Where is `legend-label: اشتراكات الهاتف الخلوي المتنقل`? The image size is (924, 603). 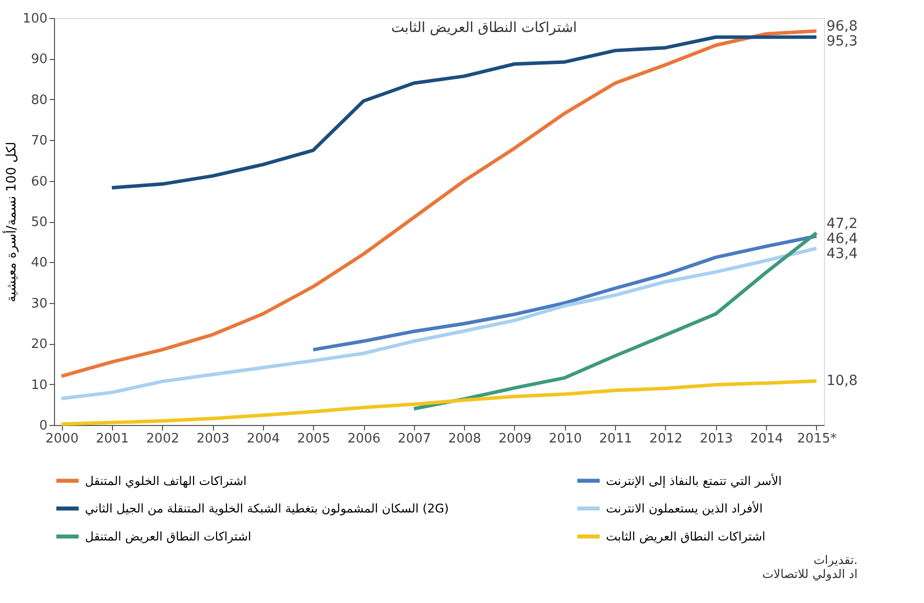 legend-label: اشتراكات الهاتف الخلوي المتنقل is located at coordinates (166, 481).